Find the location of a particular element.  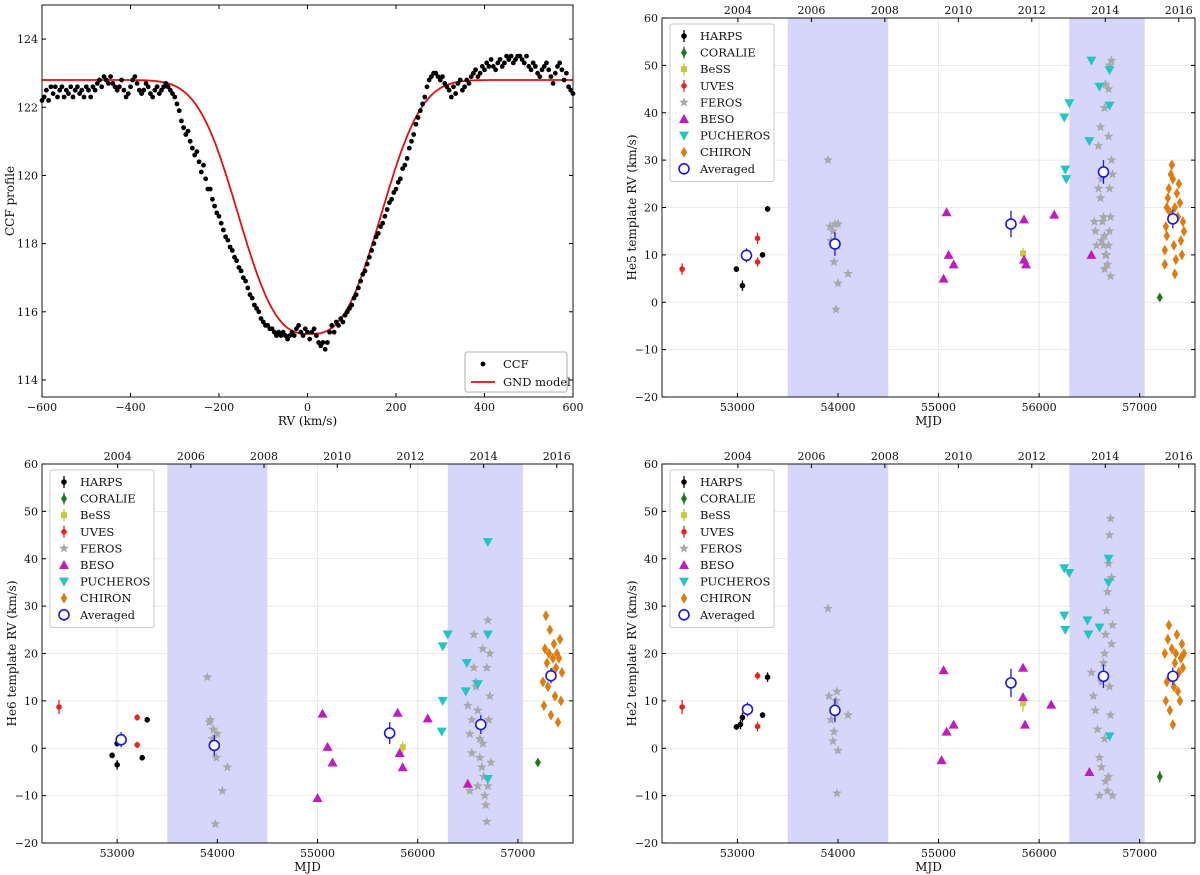

uves-point is located at coordinates (757, 238).